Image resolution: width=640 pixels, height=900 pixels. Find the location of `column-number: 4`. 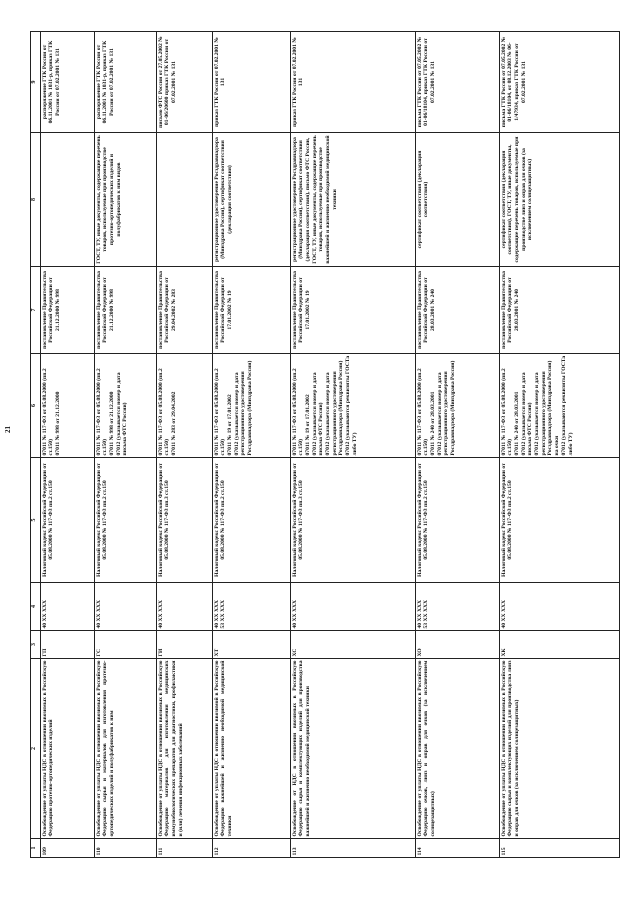

column-number: 4 is located at coordinates (35, 606).